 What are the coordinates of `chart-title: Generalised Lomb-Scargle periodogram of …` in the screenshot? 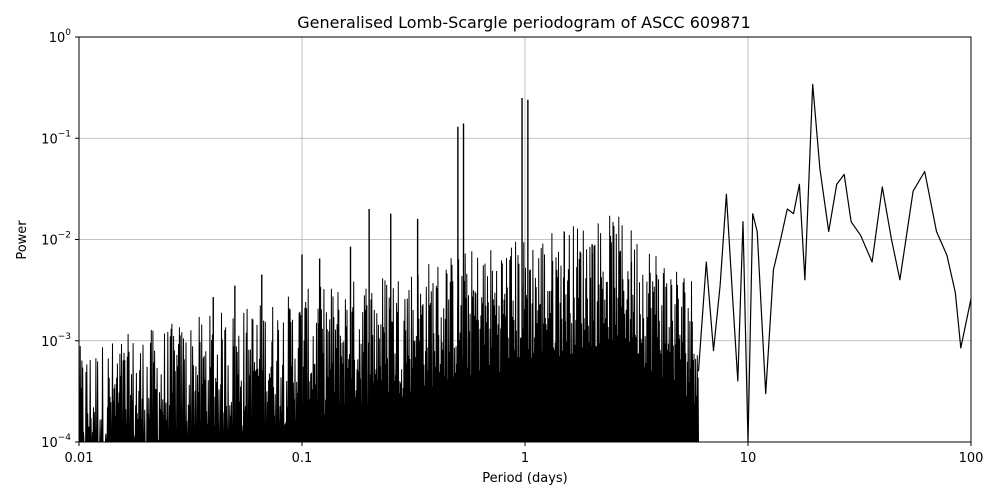 It's located at (524, 22).